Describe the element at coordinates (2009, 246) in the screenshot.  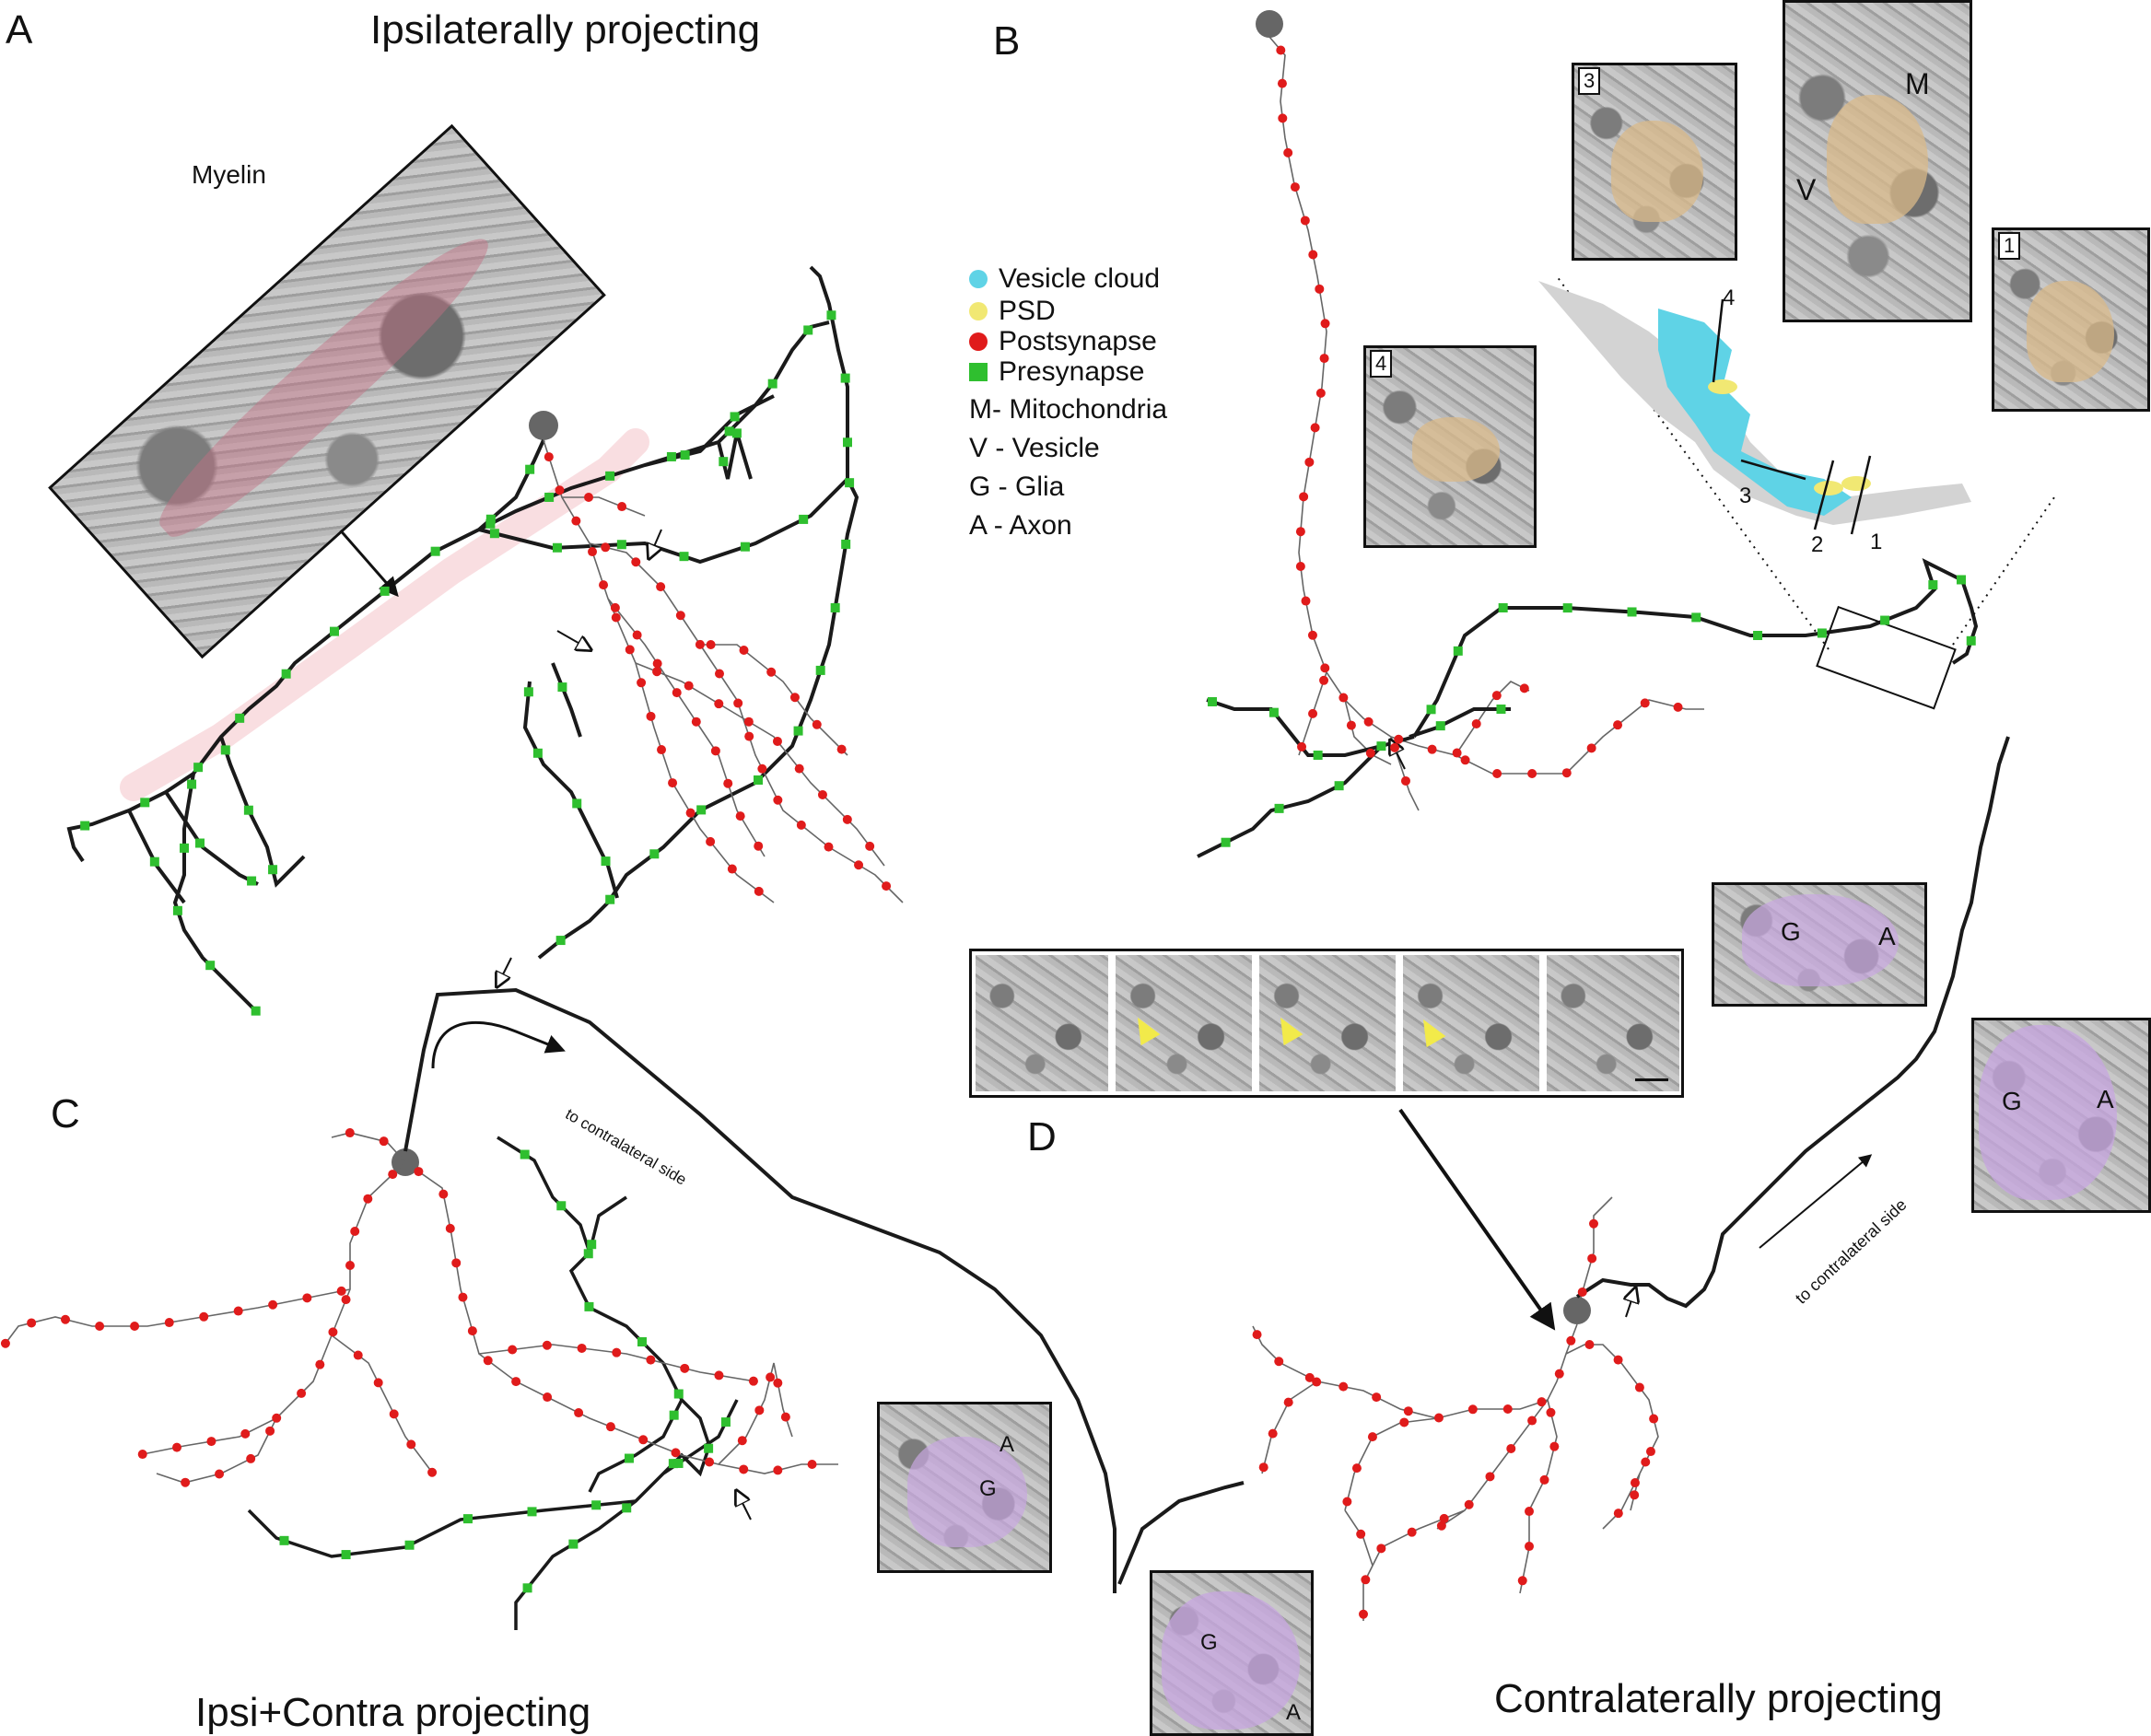
I see `inset-number: 1` at that location.